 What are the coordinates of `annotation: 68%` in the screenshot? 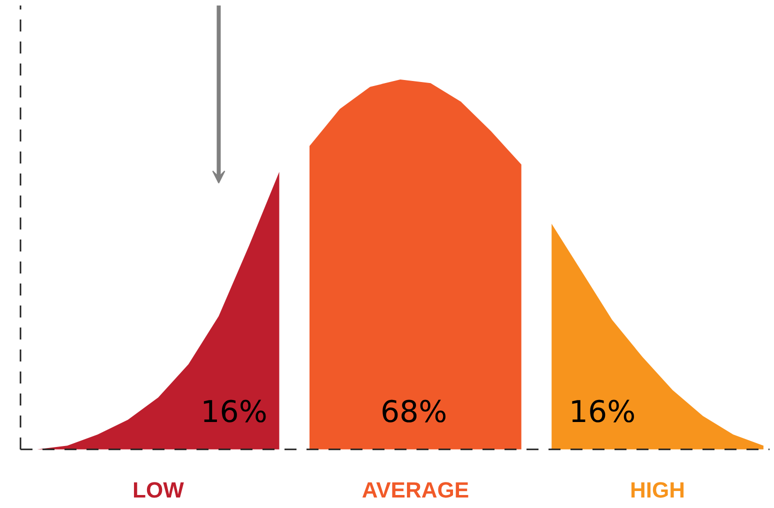 It's located at (414, 412).